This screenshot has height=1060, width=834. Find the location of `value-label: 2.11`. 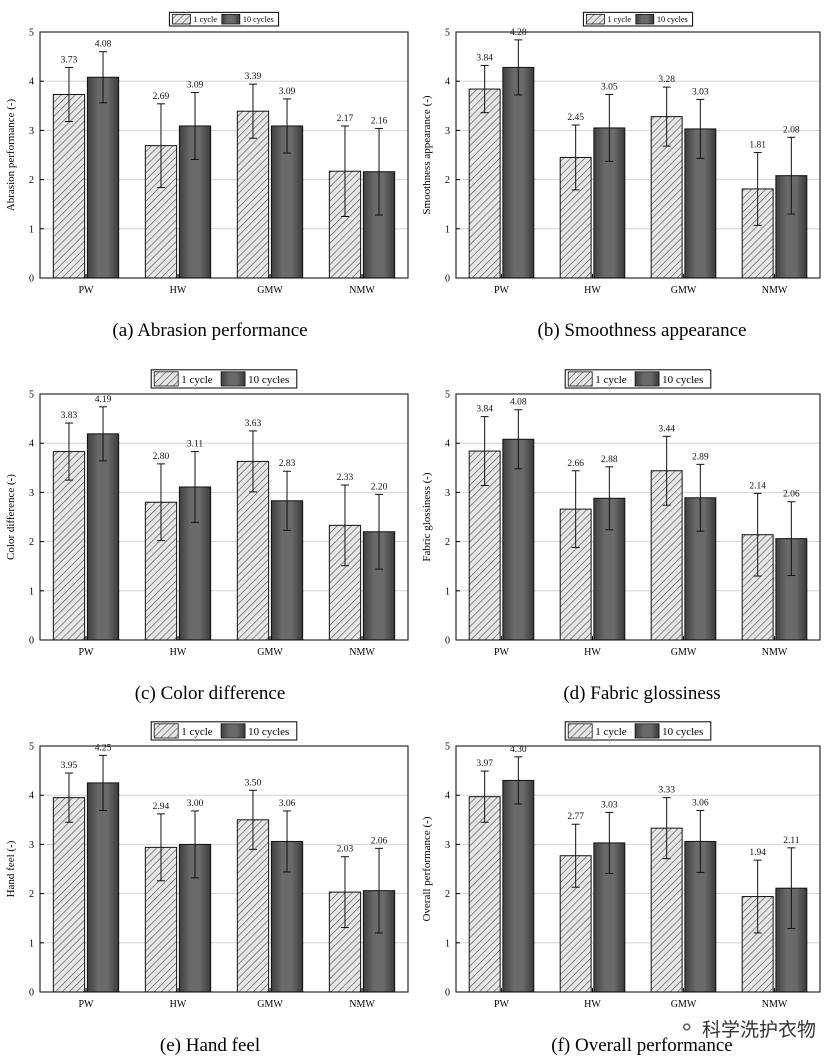

value-label: 2.11 is located at coordinates (791, 841).